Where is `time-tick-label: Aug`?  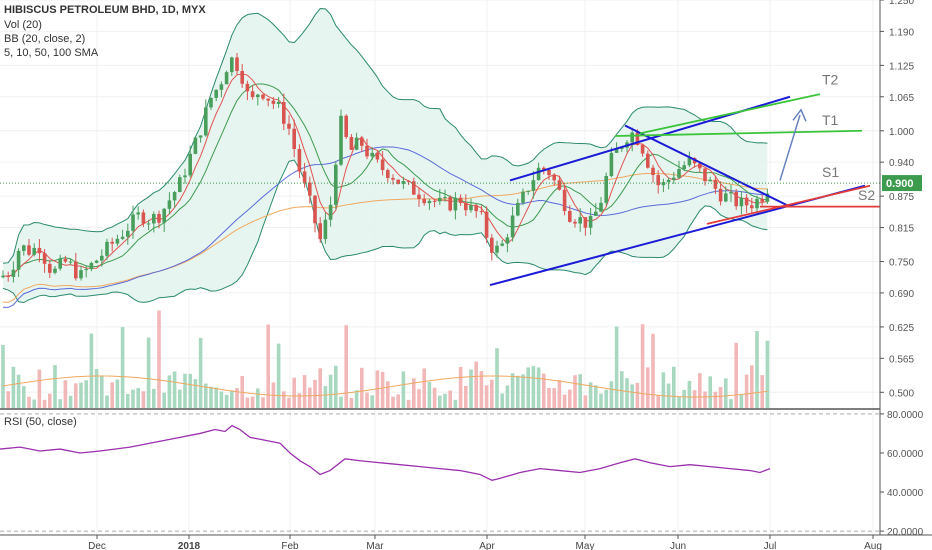
time-tick-label: Aug is located at coordinates (873, 545).